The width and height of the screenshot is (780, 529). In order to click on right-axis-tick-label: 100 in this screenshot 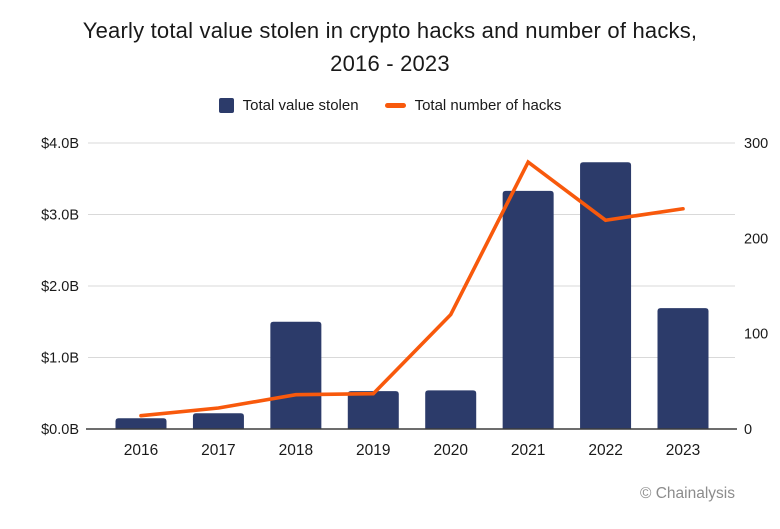, I will do `click(756, 335)`.